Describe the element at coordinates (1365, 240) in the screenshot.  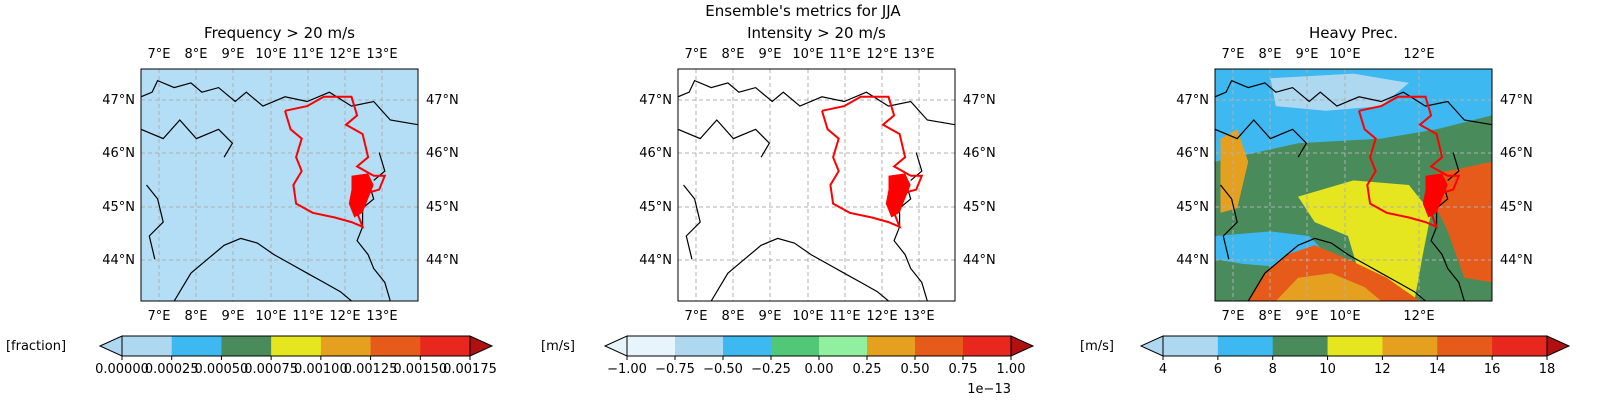
I see `field-patch-plain` at that location.